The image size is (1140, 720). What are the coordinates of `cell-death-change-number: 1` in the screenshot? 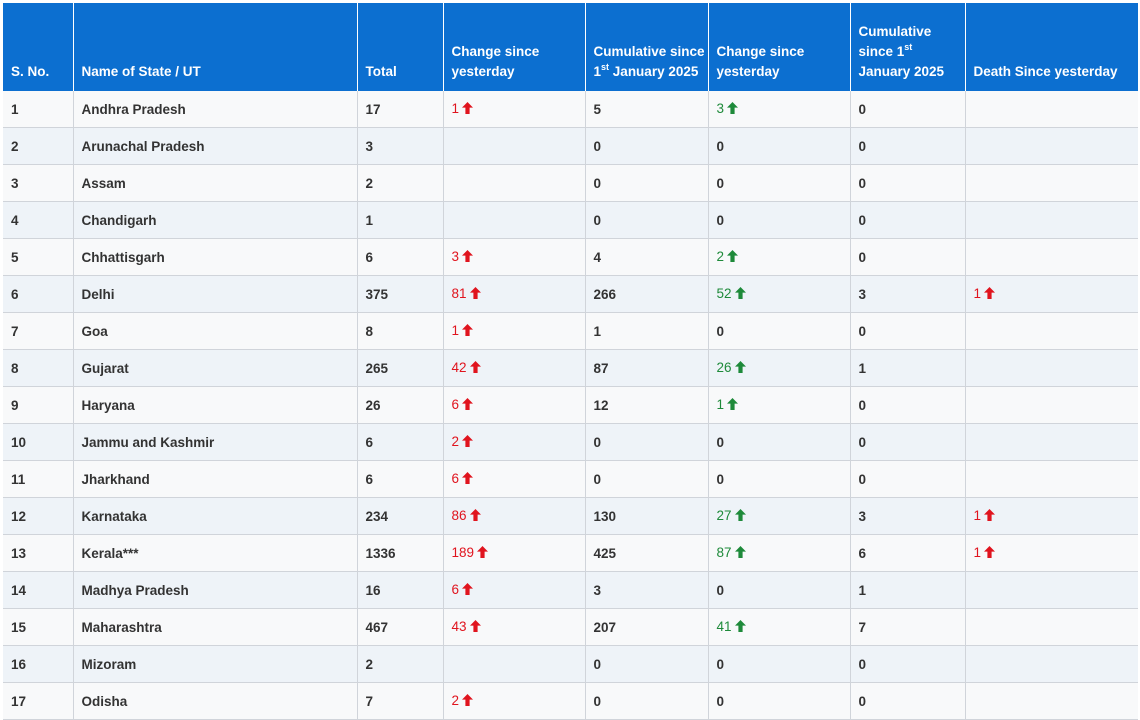 It's located at (977, 515).